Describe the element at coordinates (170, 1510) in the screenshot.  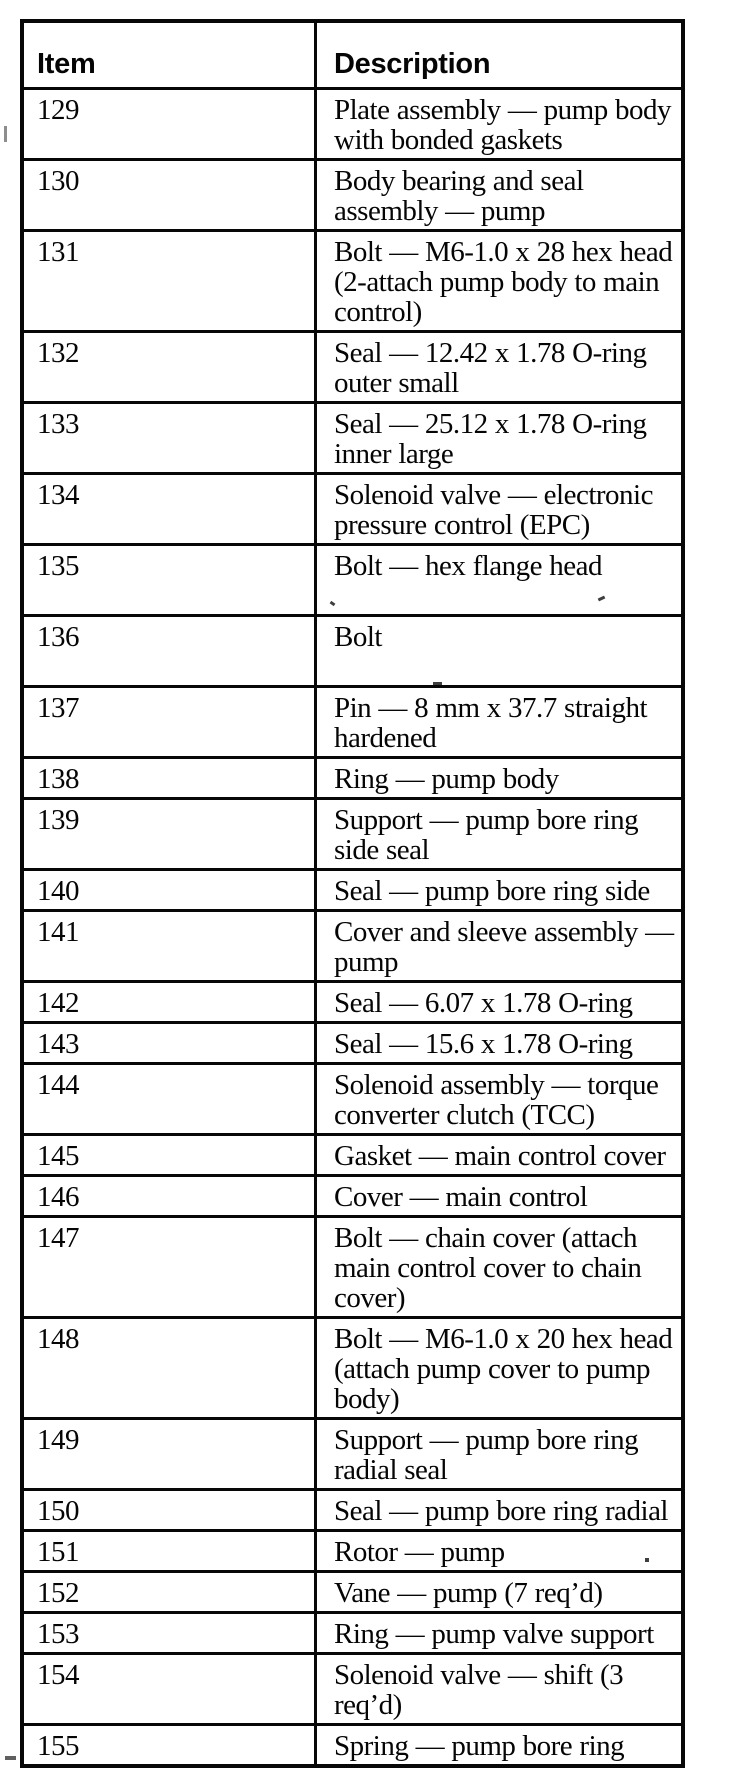
I see `item-cell: 150` at that location.